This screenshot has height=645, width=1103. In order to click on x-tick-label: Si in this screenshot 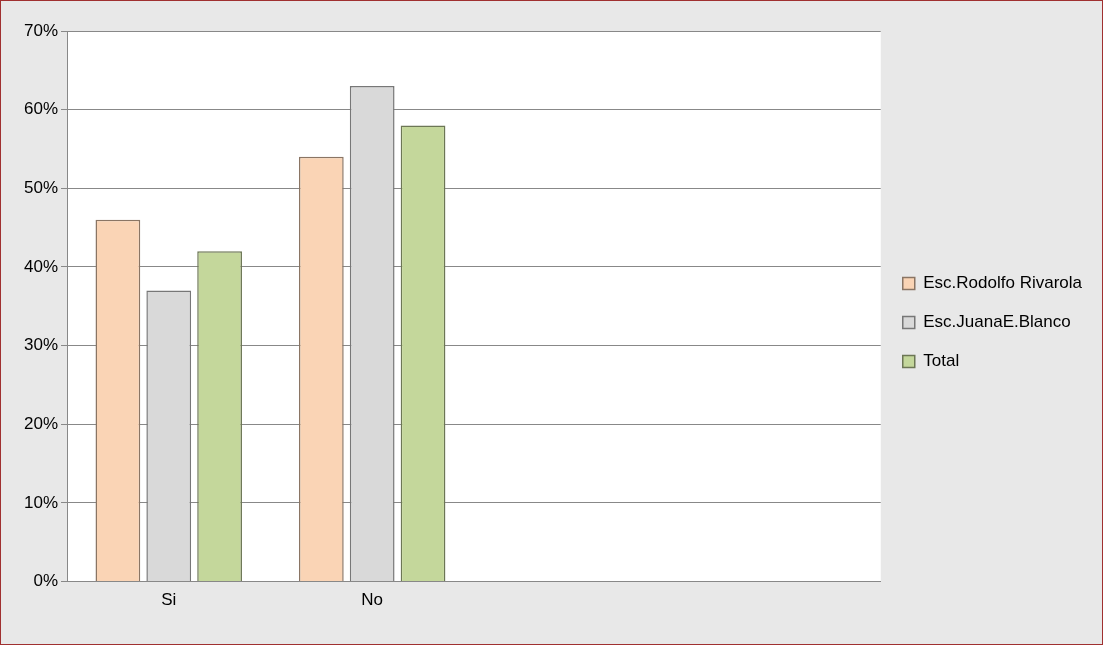, I will do `click(169, 600)`.